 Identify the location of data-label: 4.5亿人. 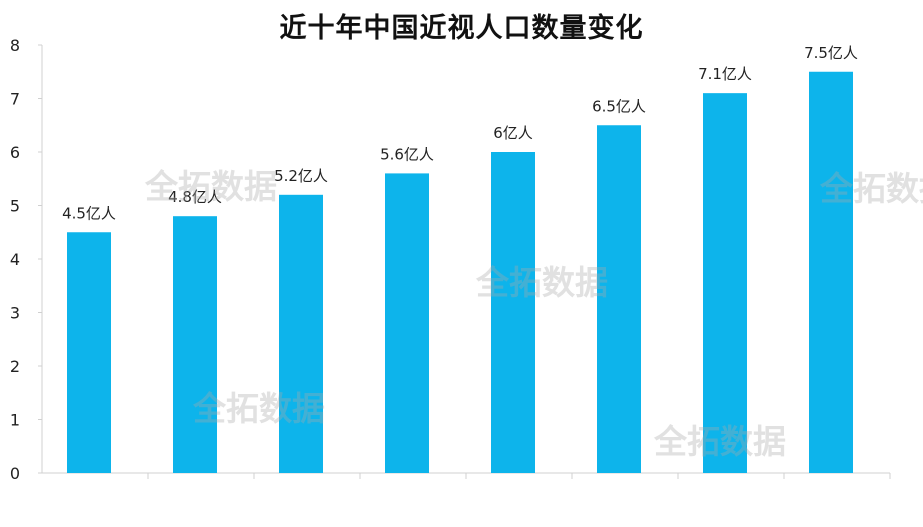
(89, 213).